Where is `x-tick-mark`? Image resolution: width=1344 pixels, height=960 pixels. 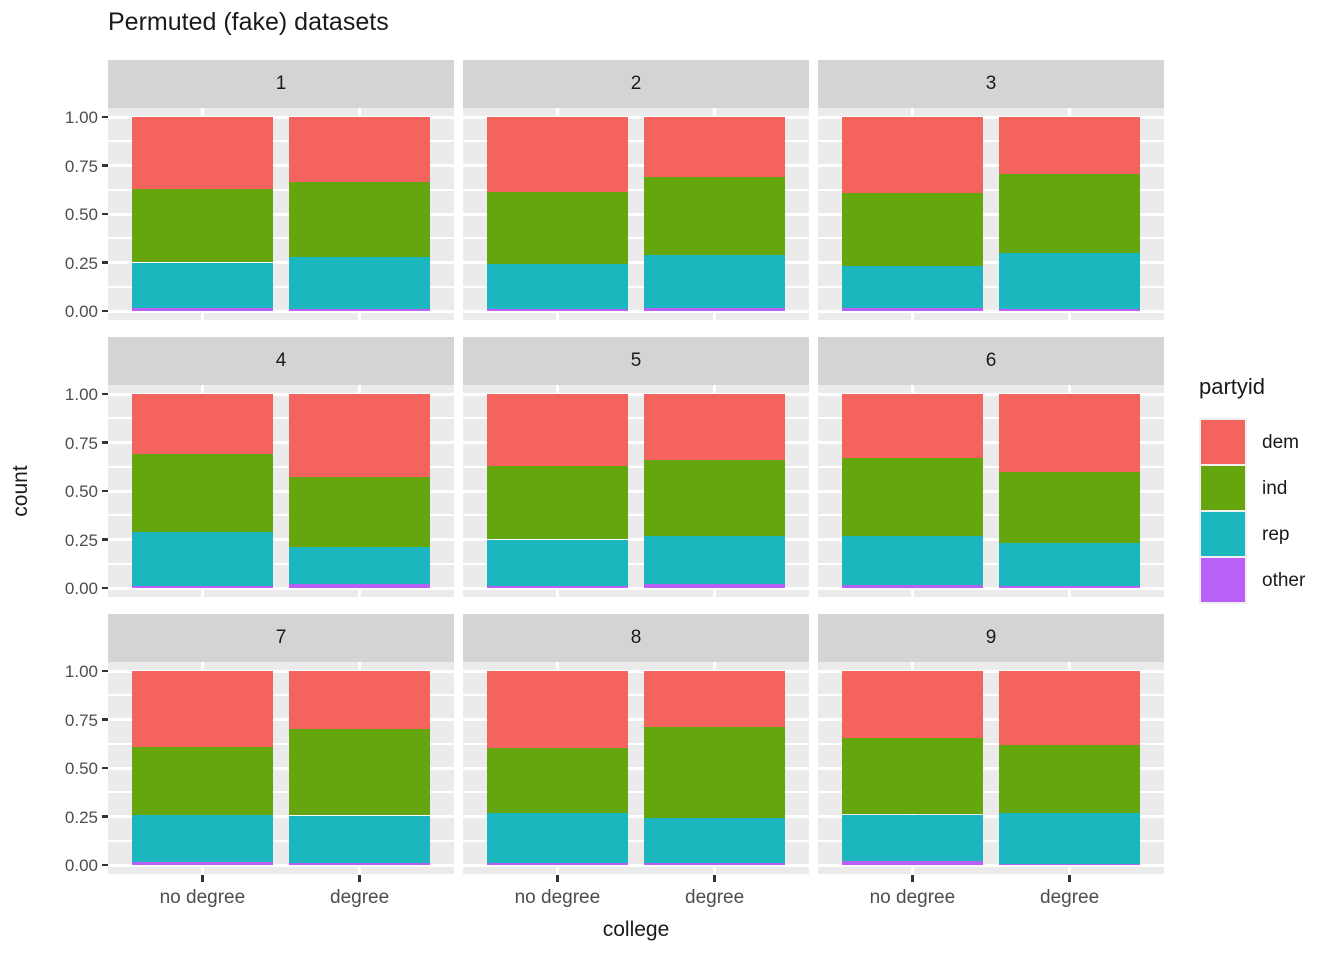
x-tick-mark is located at coordinates (202, 878).